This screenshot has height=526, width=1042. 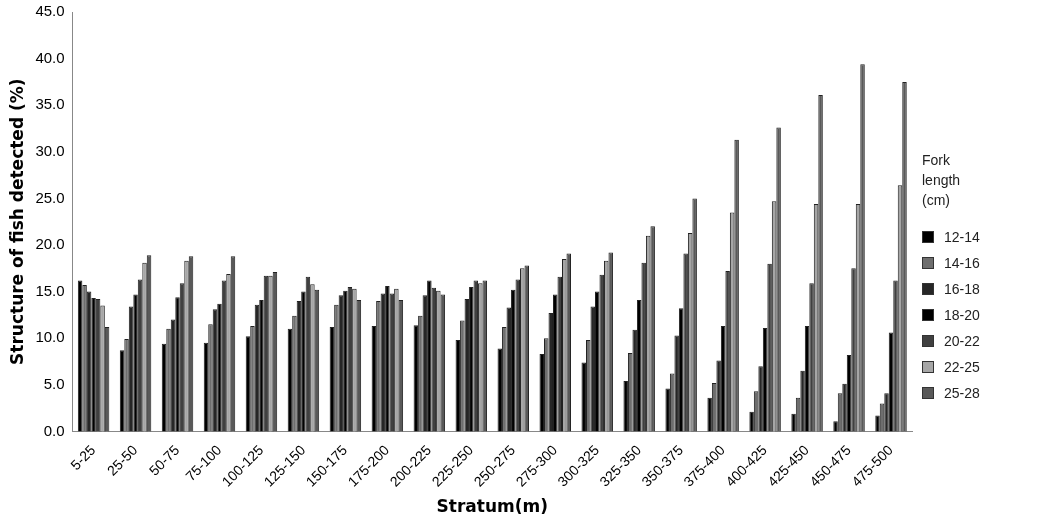 I want to click on y-tick-label: 25.0, so click(x=50, y=197).